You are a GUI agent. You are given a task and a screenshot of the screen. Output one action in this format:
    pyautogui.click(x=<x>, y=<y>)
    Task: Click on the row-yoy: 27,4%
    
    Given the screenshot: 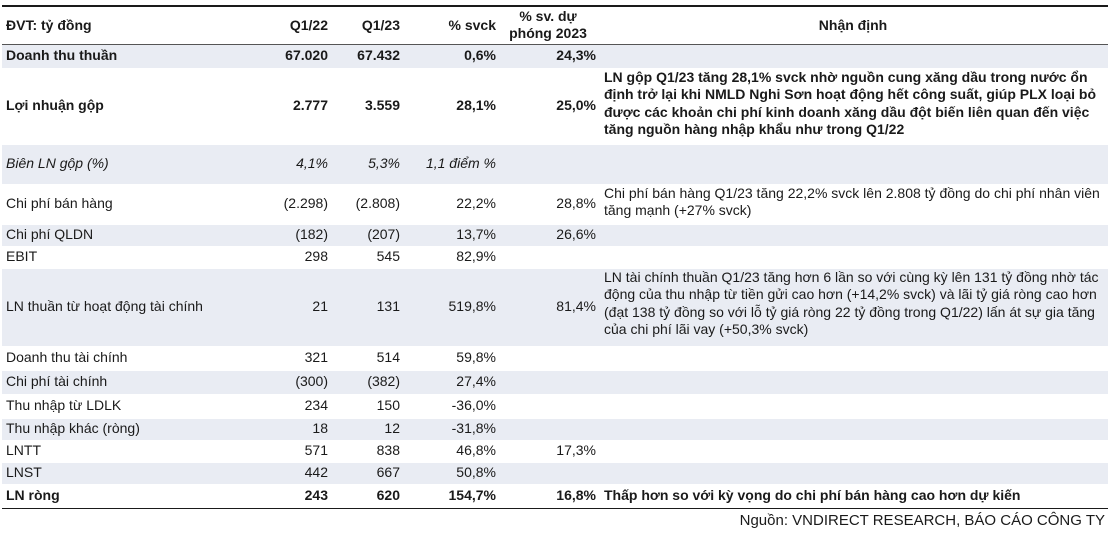 What is the action you would take?
    pyautogui.click(x=450, y=382)
    